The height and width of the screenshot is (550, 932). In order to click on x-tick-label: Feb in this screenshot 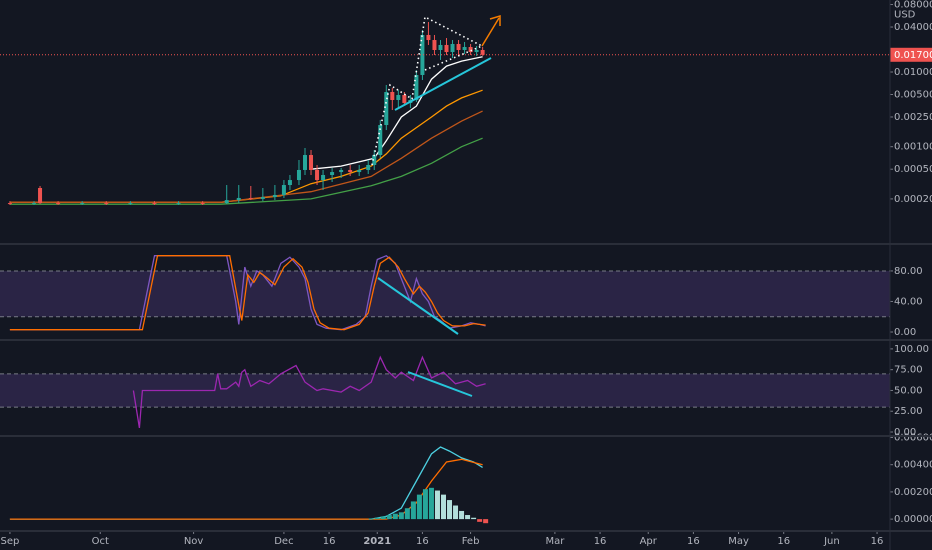, I will do `click(471, 541)`.